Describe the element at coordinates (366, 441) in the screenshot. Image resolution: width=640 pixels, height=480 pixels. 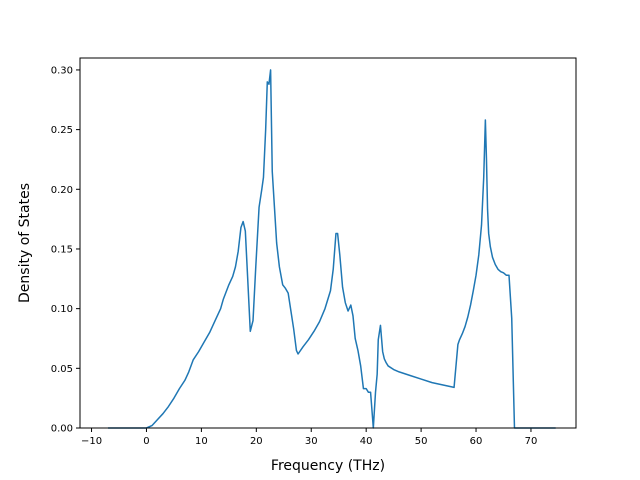
I see `x-tick-label: 40` at that location.